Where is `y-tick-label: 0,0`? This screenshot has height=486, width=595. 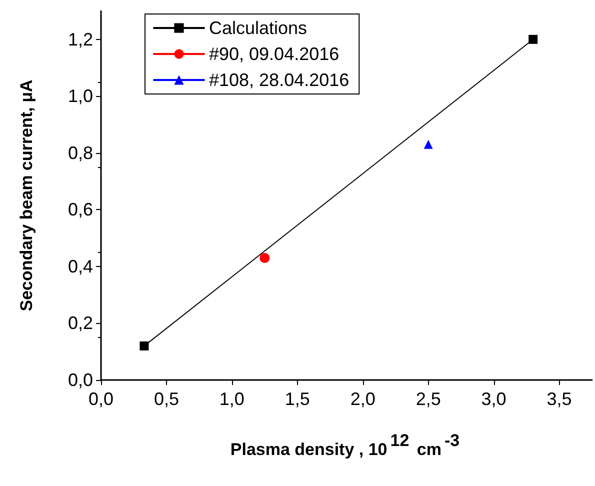
y-tick-label: 0,0 is located at coordinates (80, 380).